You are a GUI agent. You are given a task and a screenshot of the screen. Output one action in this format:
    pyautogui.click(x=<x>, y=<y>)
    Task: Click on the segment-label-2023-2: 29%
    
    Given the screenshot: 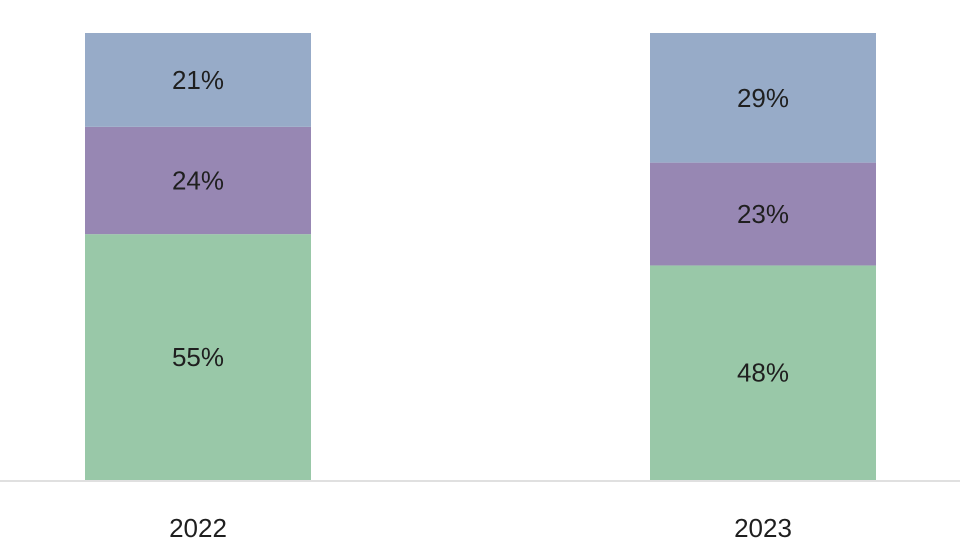 What is the action you would take?
    pyautogui.click(x=763, y=98)
    